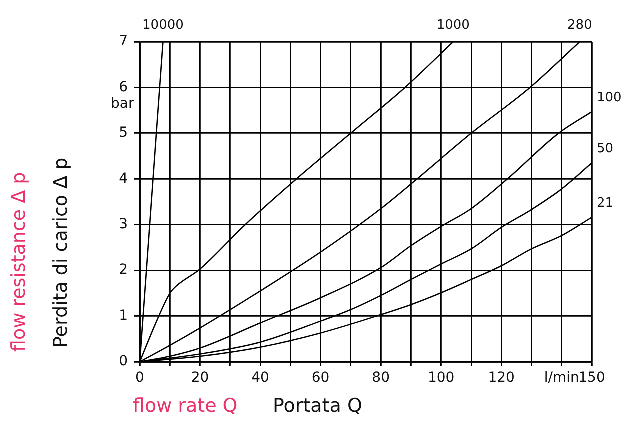 The width and height of the screenshot is (630, 423). What do you see at coordinates (381, 378) in the screenshot?
I see `x-tick-label: 80` at bounding box center [381, 378].